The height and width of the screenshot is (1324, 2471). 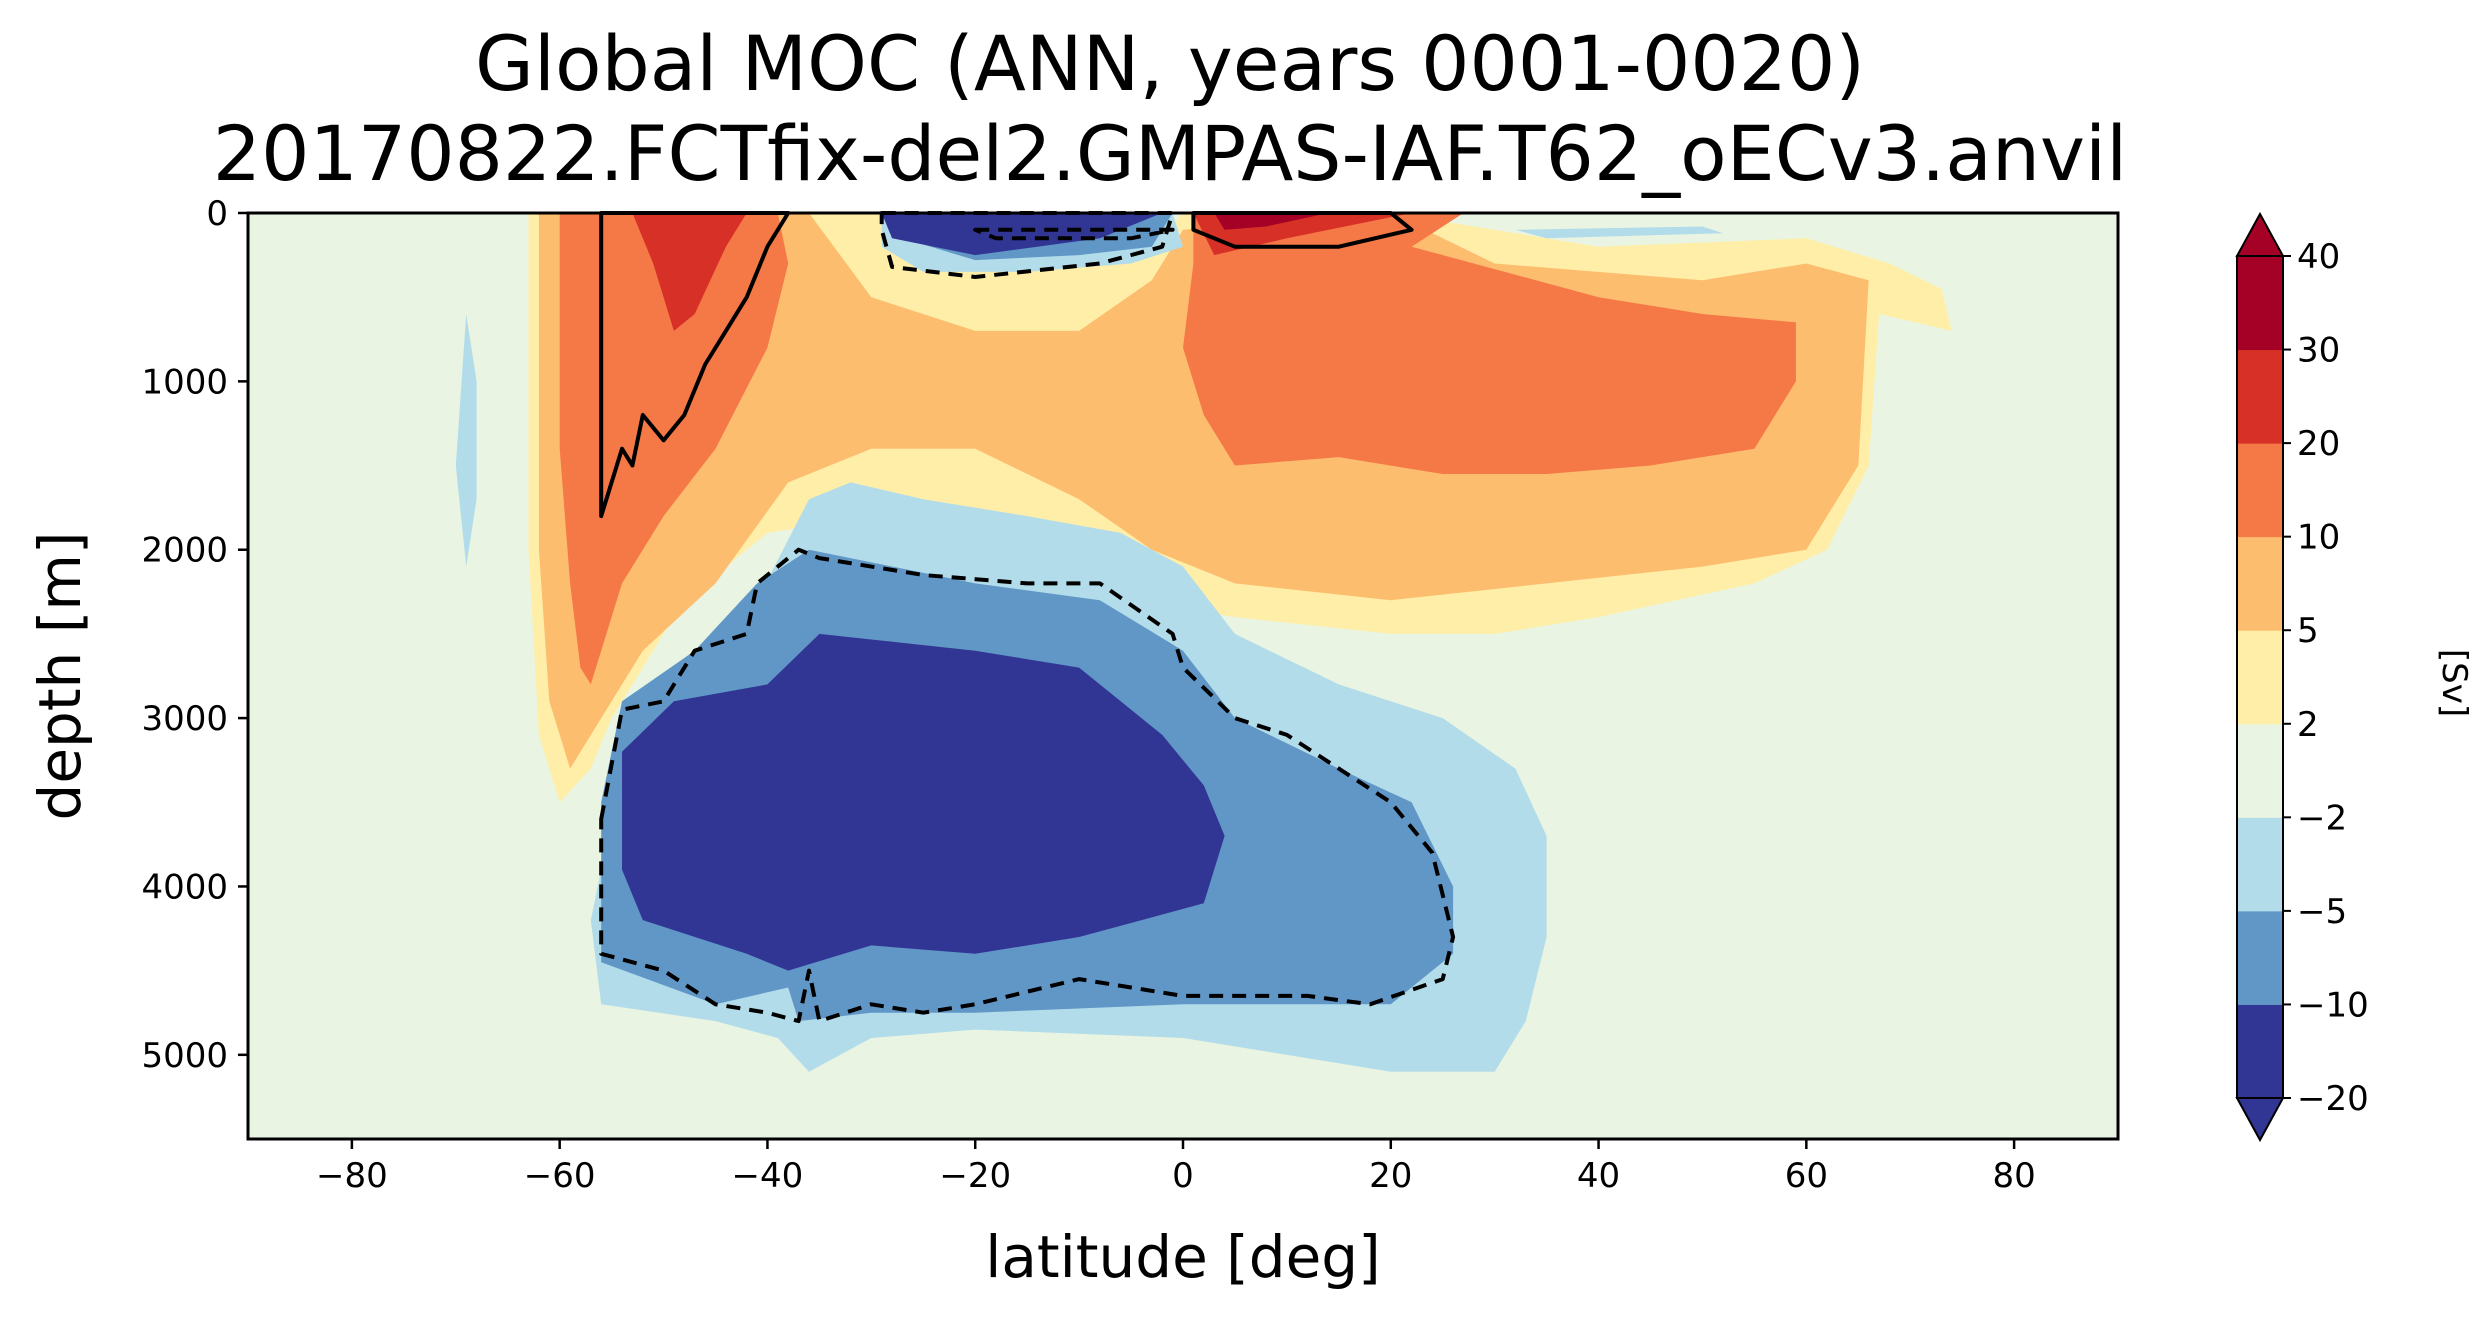 I want to click on x-tick-label: −80, so click(x=352, y=1176).